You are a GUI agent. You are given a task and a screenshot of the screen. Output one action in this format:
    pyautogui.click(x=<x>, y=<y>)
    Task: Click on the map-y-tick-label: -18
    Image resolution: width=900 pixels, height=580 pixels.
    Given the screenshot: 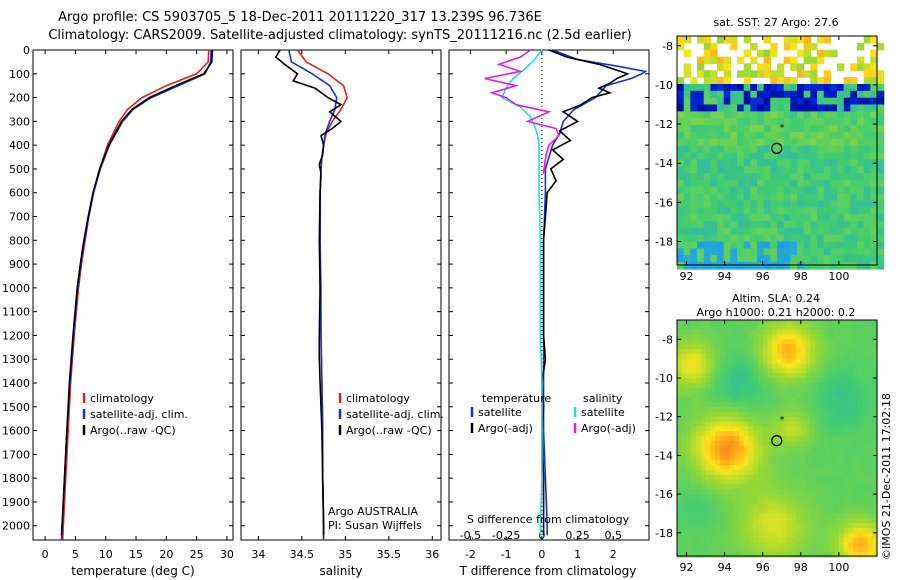 What is the action you would take?
    pyautogui.click(x=664, y=242)
    